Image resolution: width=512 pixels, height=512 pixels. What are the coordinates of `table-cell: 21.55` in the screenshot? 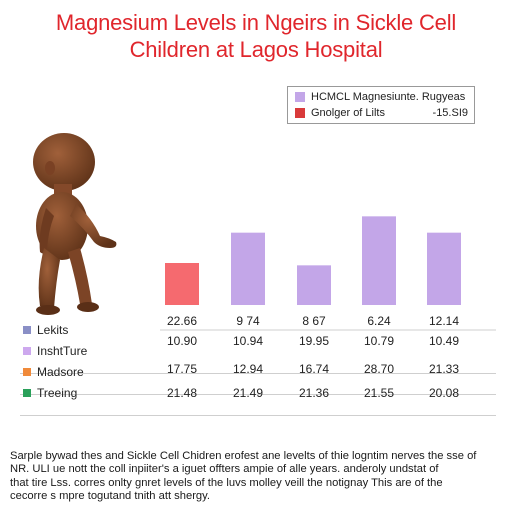 It's located at (379, 393).